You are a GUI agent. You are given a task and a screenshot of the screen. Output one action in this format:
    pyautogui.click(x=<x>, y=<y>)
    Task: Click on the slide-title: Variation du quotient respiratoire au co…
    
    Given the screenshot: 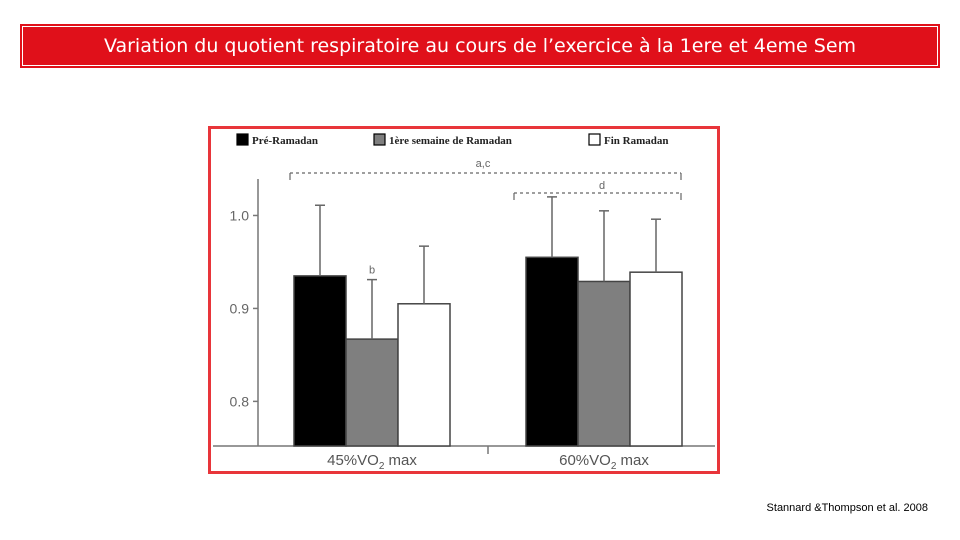 What is the action you would take?
    pyautogui.click(x=480, y=46)
    